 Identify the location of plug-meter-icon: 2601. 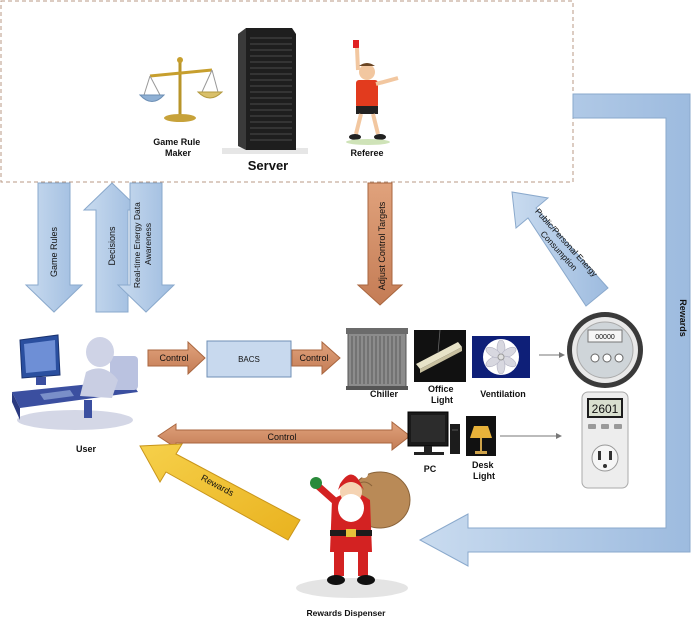
(605, 440).